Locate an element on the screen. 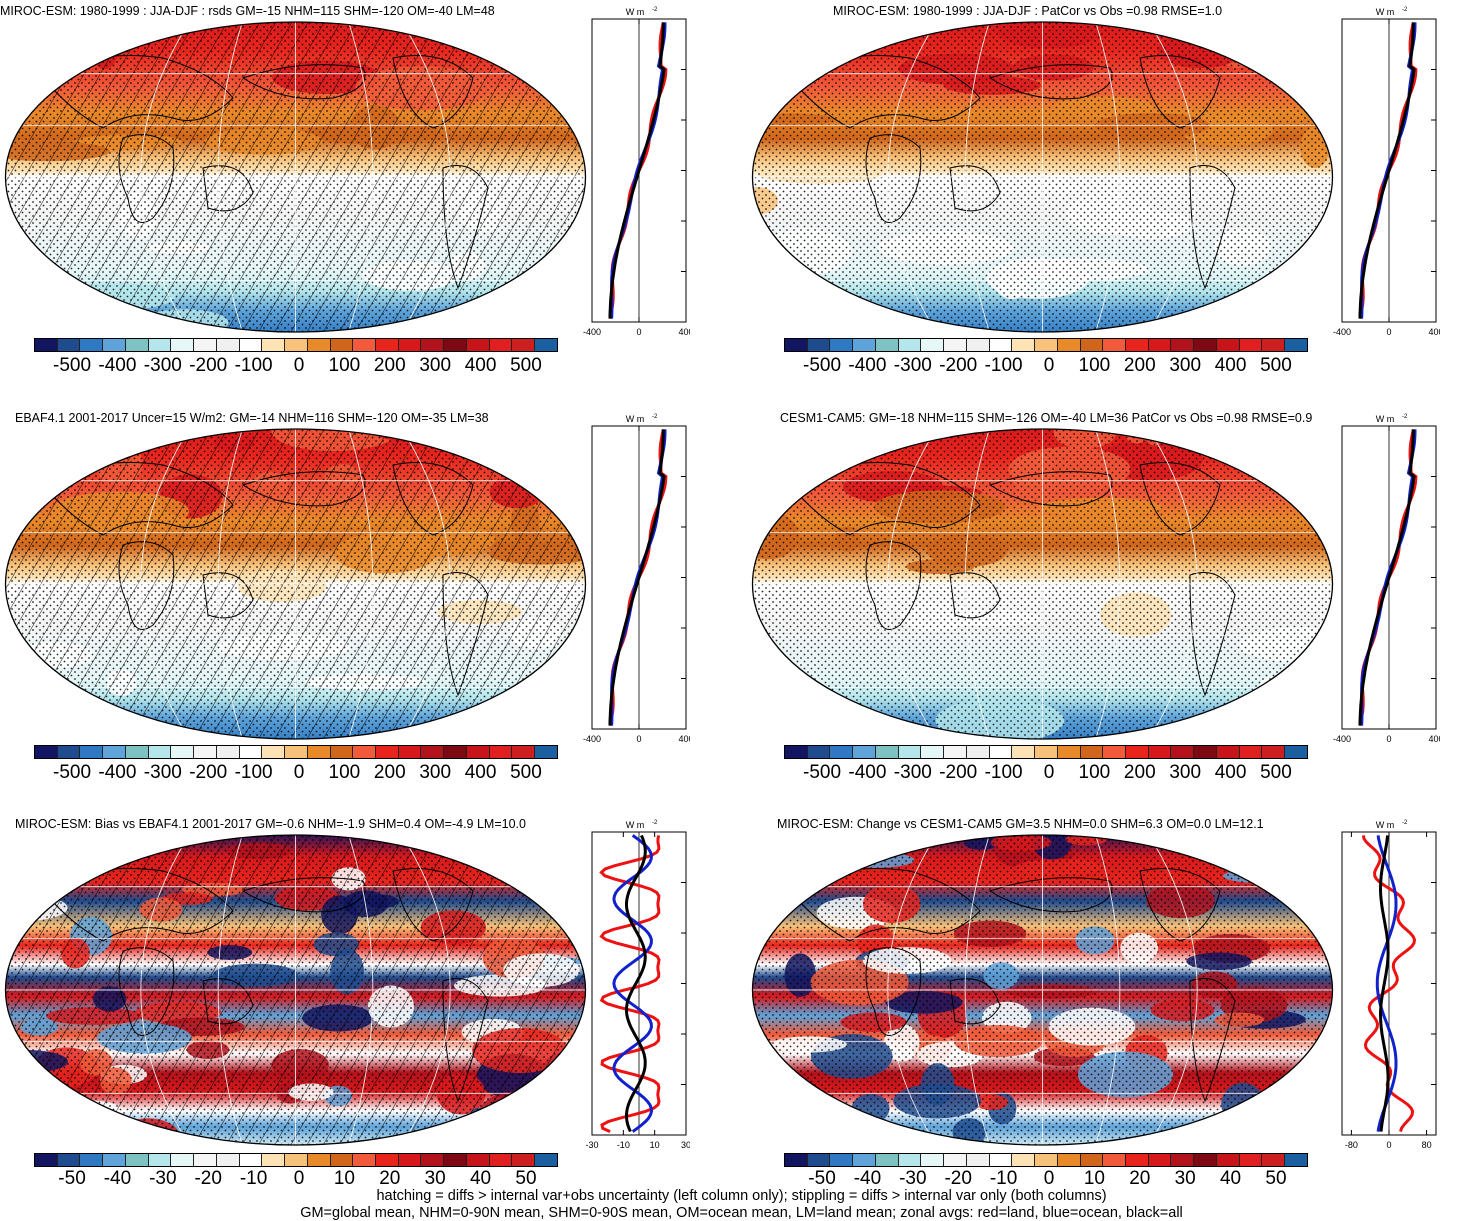 The width and height of the screenshot is (1483, 1221). colorbar is located at coordinates (1046, 752).